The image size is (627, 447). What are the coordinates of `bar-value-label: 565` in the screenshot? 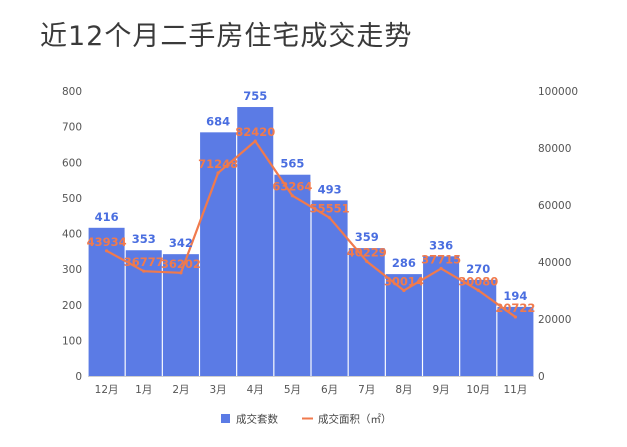 It's located at (292, 164).